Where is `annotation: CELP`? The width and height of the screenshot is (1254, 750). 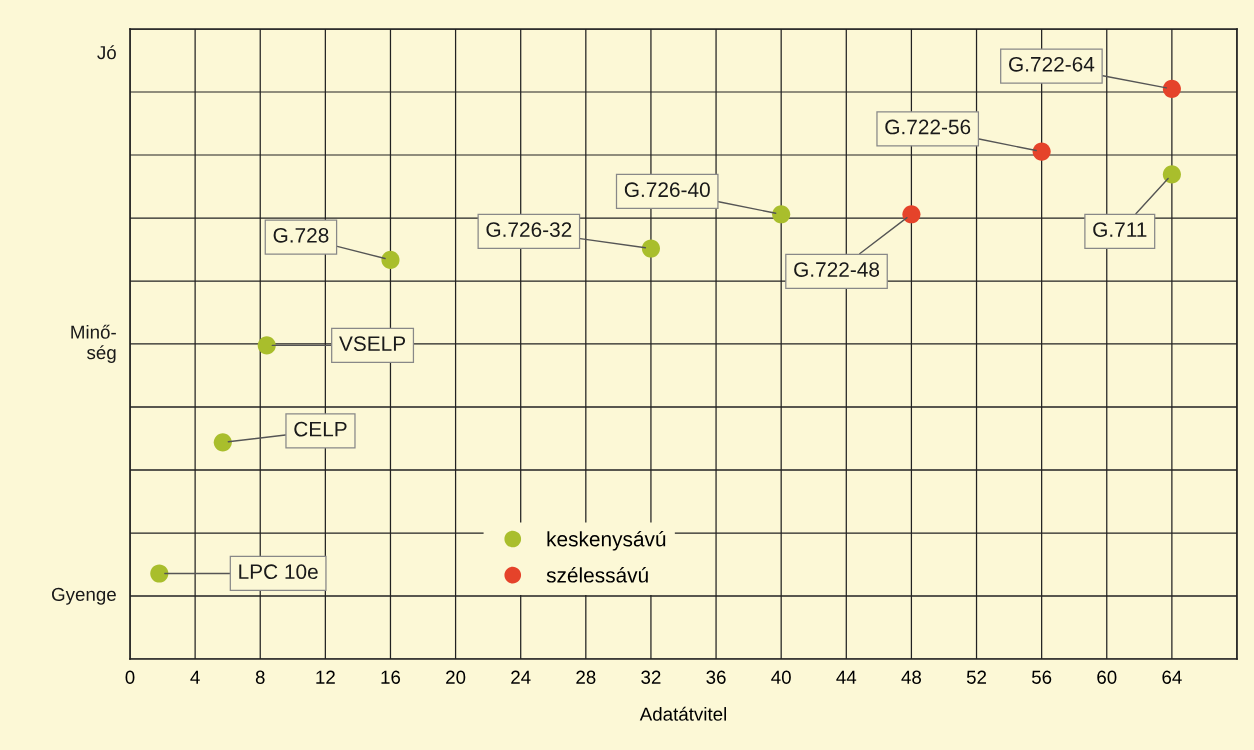 annotation: CELP is located at coordinates (320, 429).